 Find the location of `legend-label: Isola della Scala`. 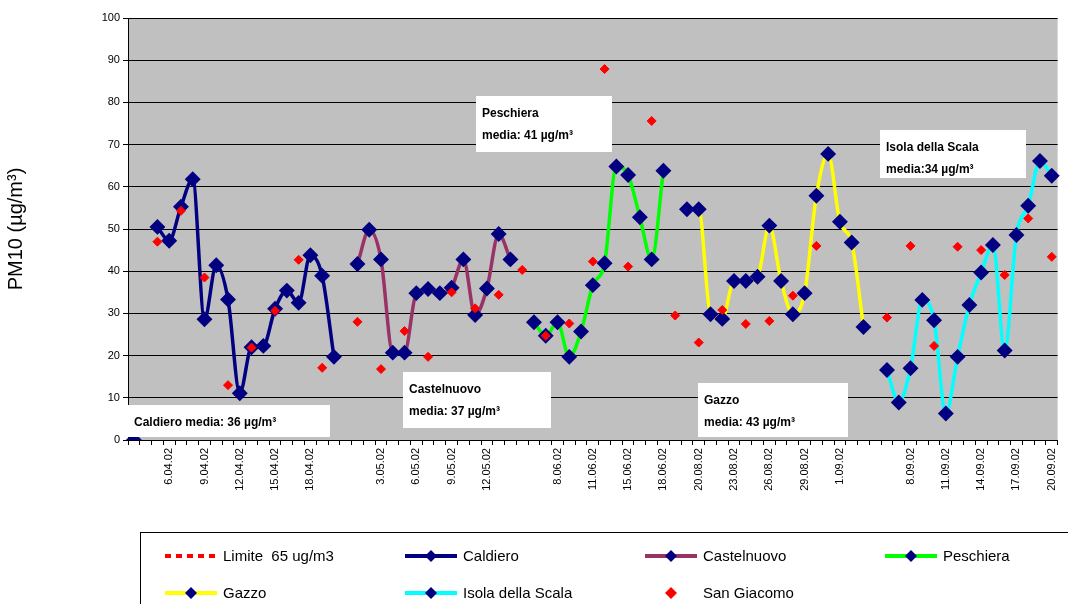

legend-label: Isola della Scala is located at coordinates (518, 592).